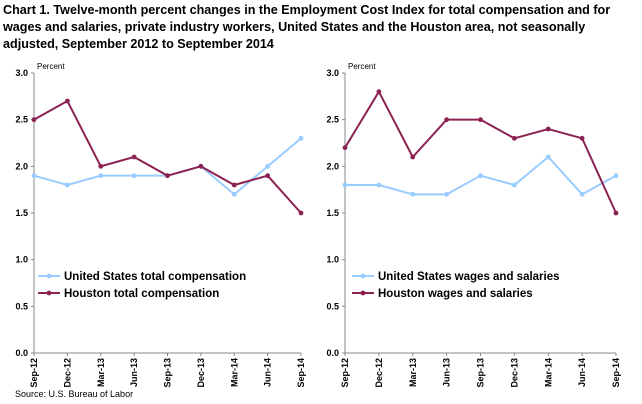 The width and height of the screenshot is (642, 404). I want to click on legend-label: Houston wages and salaries, so click(455, 294).